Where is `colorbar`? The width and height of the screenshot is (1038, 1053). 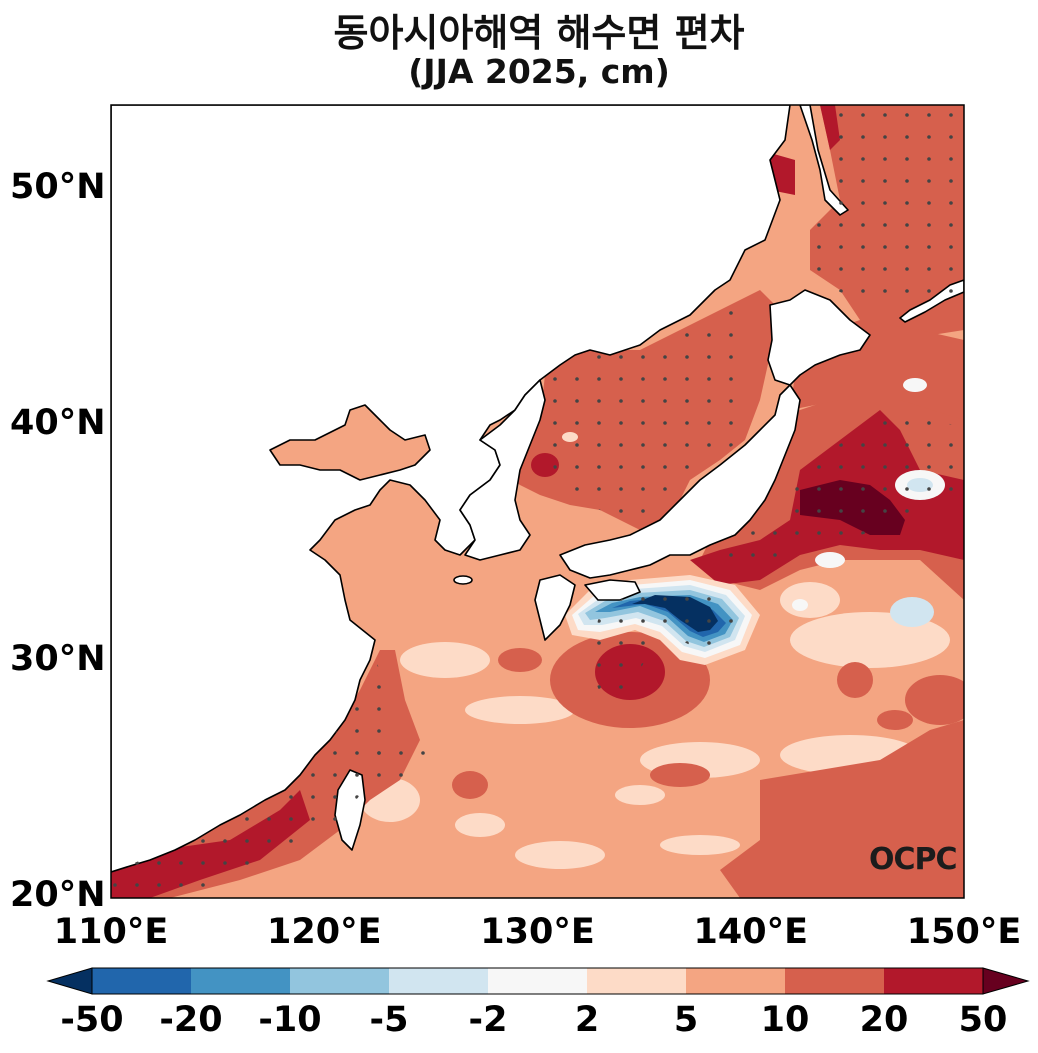
colorbar is located at coordinates (538, 981).